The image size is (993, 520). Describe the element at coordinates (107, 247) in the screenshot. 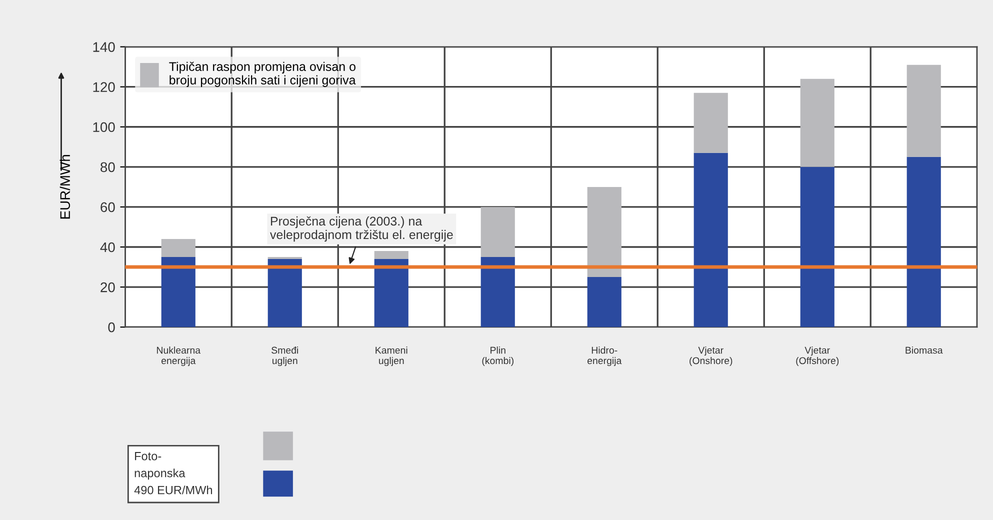

I see `y-tick-label: 40` at that location.